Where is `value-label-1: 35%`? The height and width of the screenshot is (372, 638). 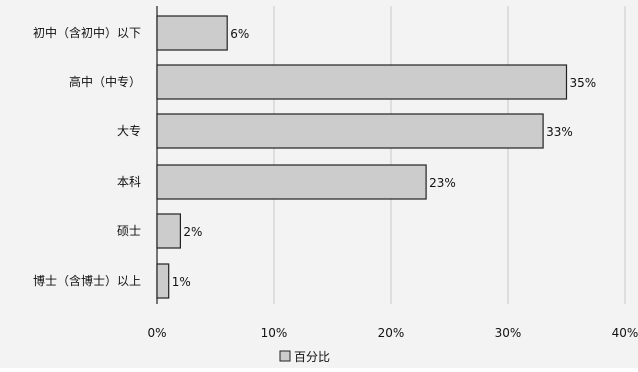 value-label-1: 35% is located at coordinates (583, 83).